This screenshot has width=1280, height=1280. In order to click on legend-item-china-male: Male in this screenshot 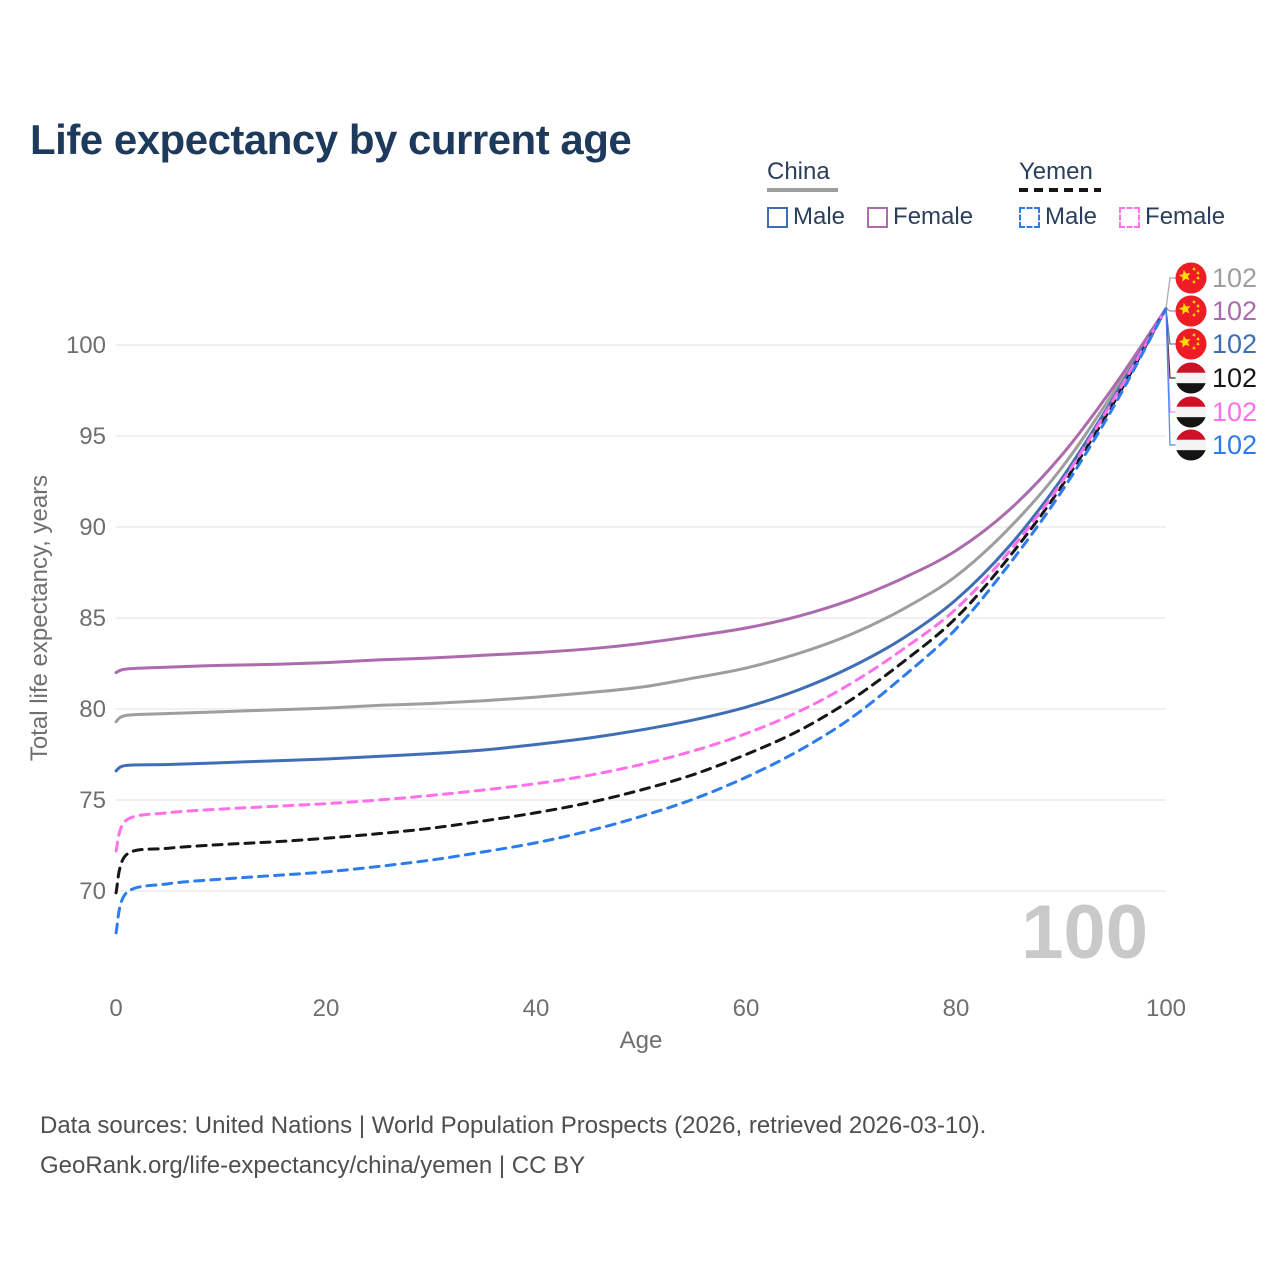, I will do `click(806, 217)`.